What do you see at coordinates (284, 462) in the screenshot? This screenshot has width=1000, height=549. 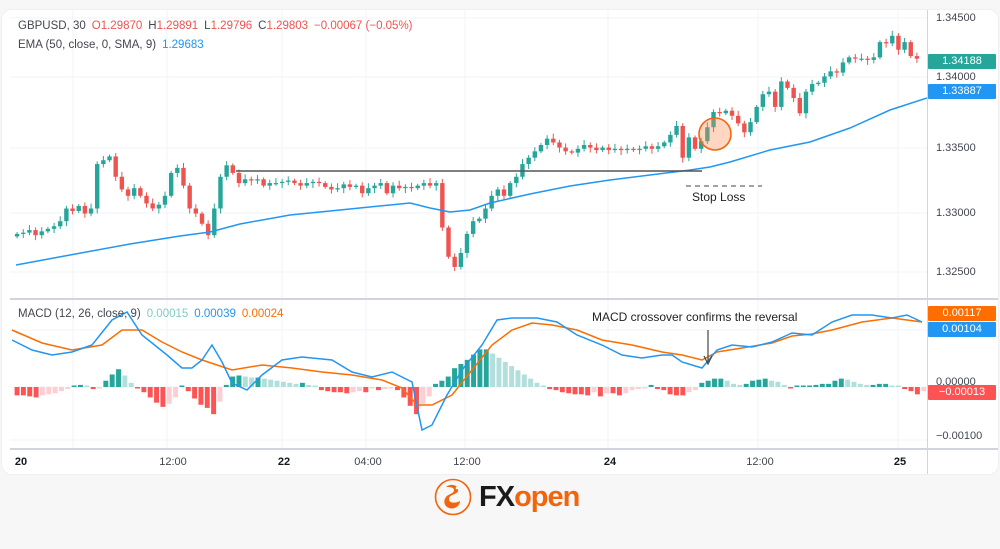 I see `time-label: 22` at bounding box center [284, 462].